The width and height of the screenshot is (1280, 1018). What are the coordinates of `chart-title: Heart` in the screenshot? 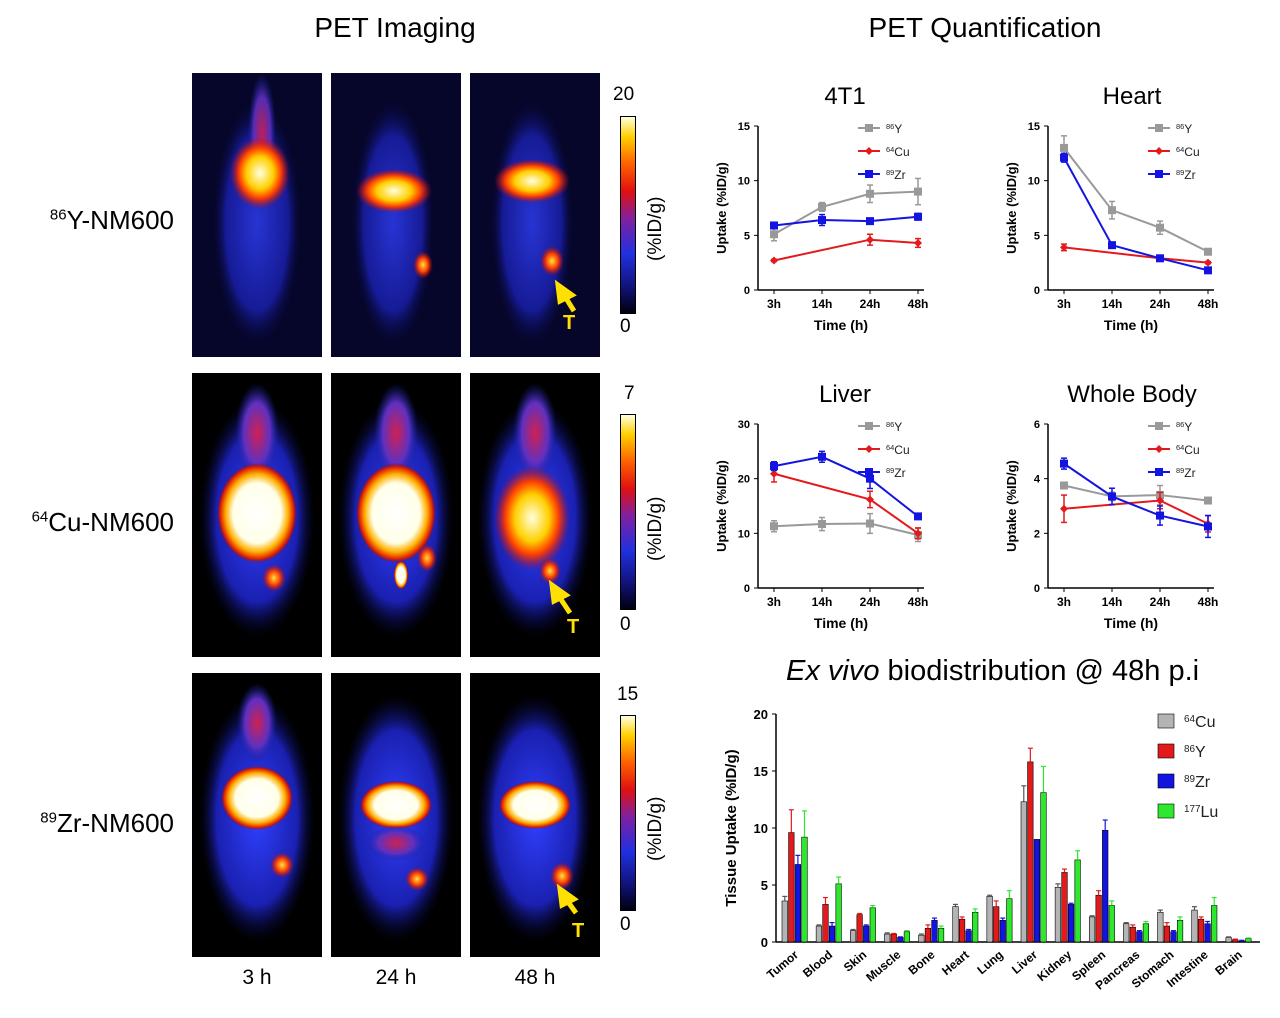 It's located at (1132, 96).